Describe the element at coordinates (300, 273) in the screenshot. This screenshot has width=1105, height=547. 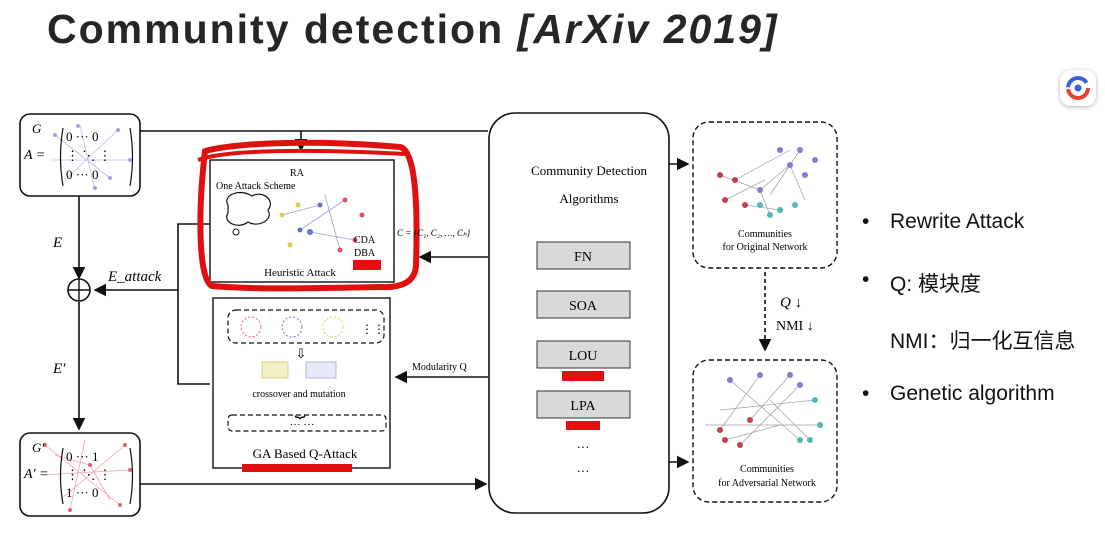
I see `heuristic-attack-title: Heuristic Attack` at that location.